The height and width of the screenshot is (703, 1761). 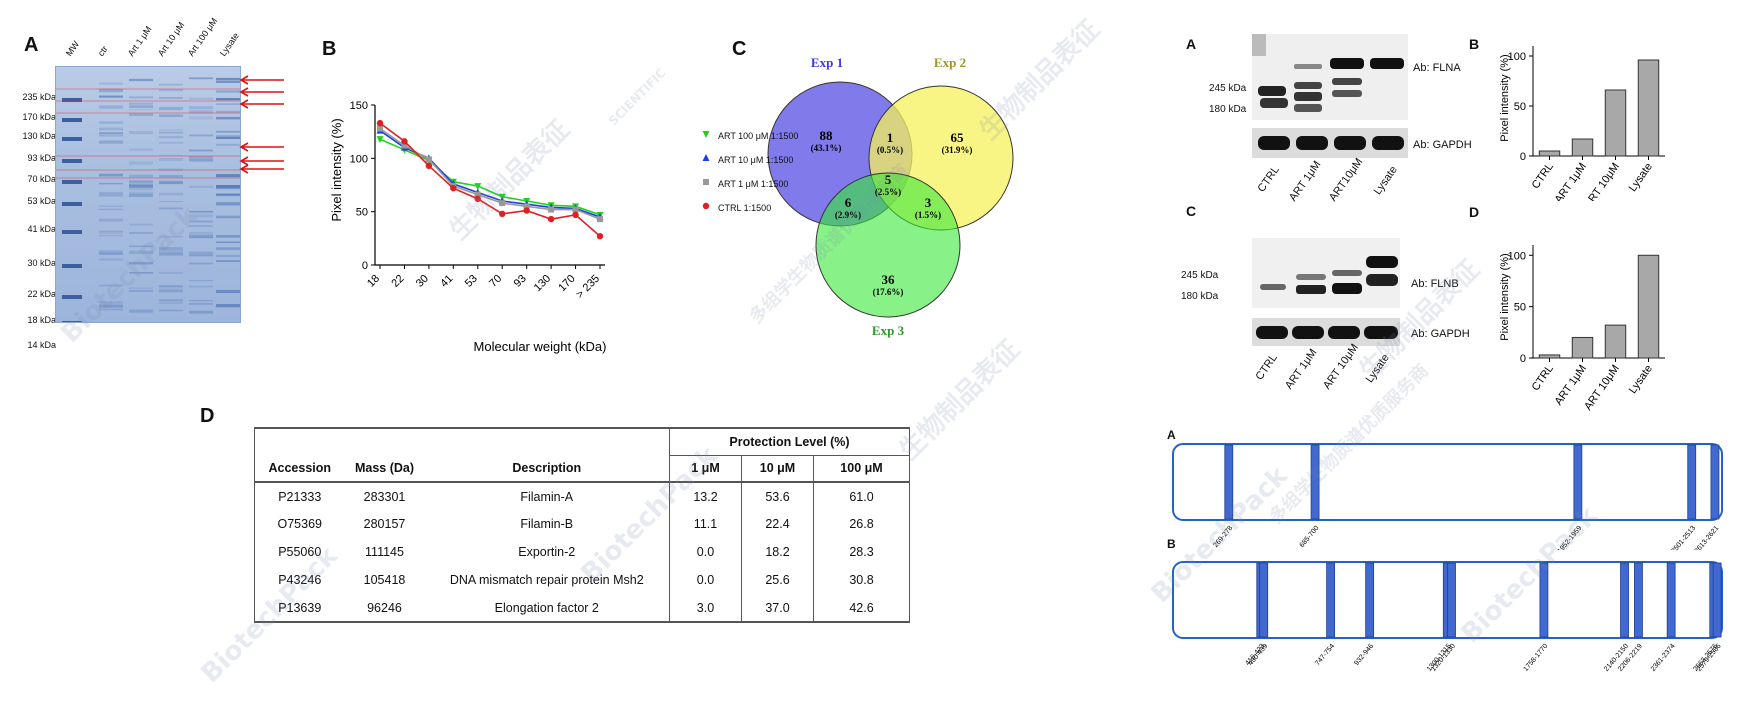 What do you see at coordinates (958, 137) in the screenshot?
I see `venn-count-exp2: 65` at bounding box center [958, 137].